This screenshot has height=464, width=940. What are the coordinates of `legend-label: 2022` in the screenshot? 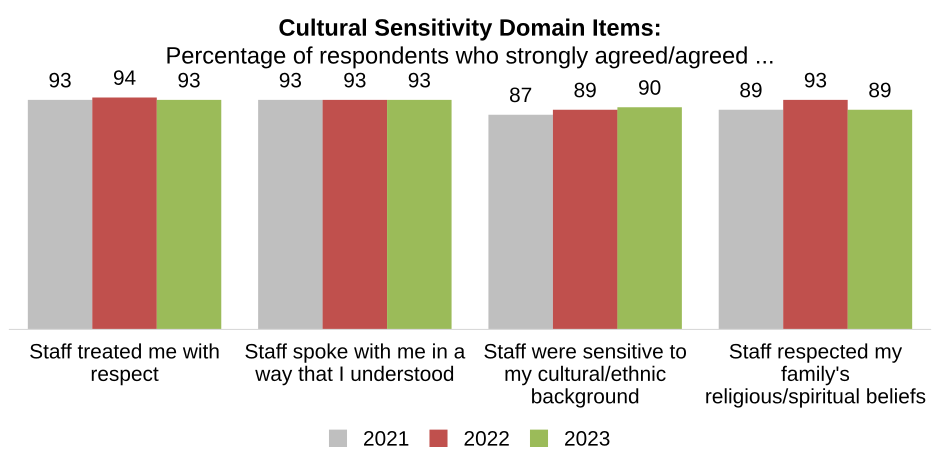 It's located at (486, 438).